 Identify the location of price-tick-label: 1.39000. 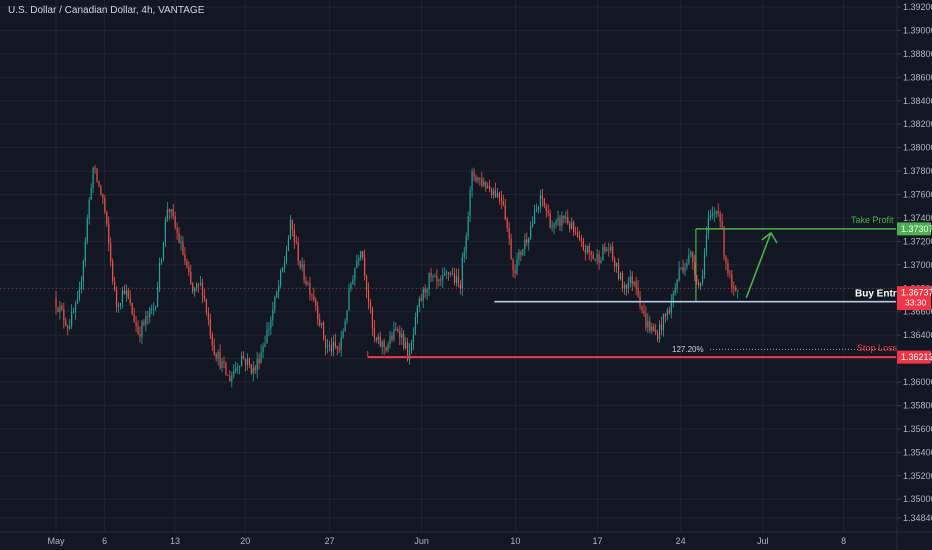
(917, 30).